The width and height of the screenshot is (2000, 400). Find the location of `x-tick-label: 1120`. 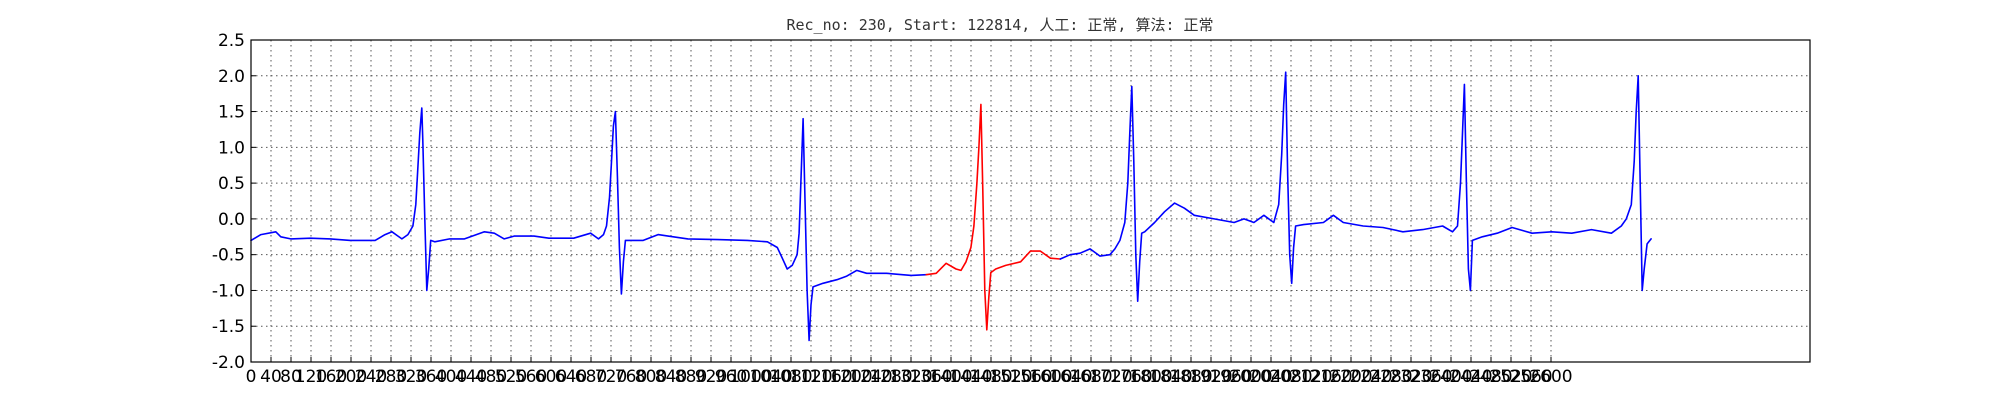

x-tick-label: 1120 is located at coordinates (810, 377).